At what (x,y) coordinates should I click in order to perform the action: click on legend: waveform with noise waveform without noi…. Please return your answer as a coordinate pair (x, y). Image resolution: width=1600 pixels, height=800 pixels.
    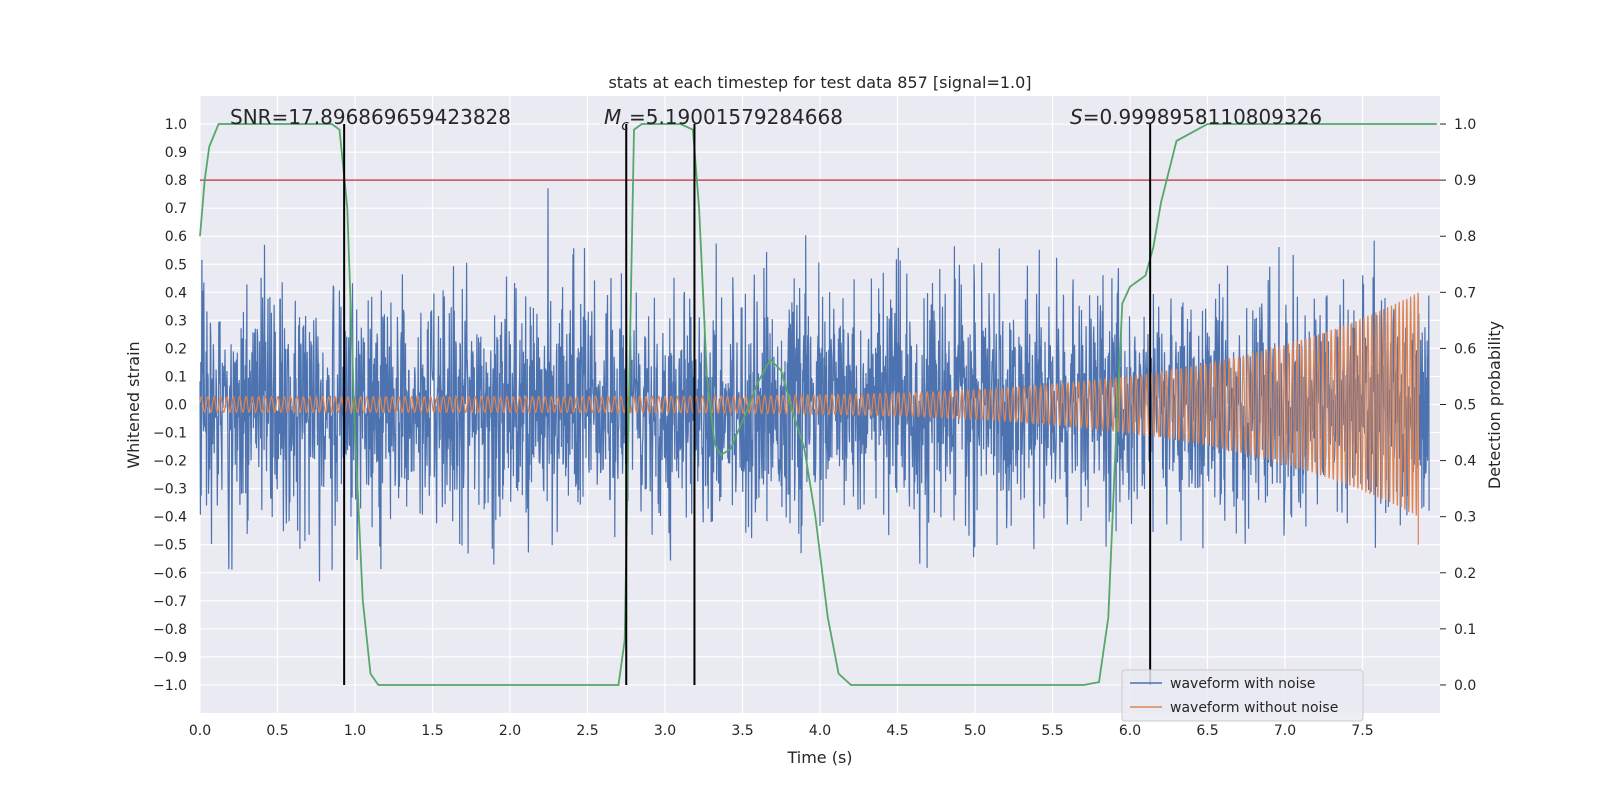
    Looking at the image, I should click on (1242, 695).